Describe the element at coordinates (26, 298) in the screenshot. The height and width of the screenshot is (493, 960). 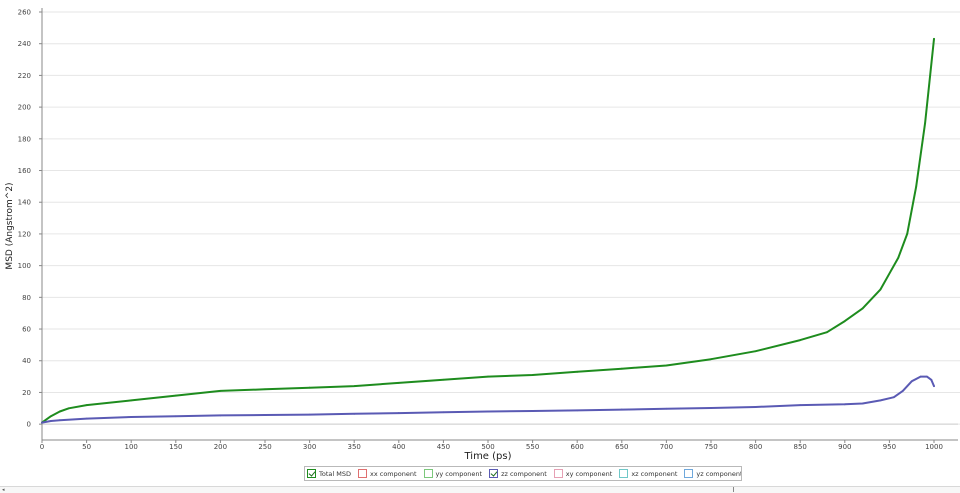
I see `y-tick-label: 80` at that location.